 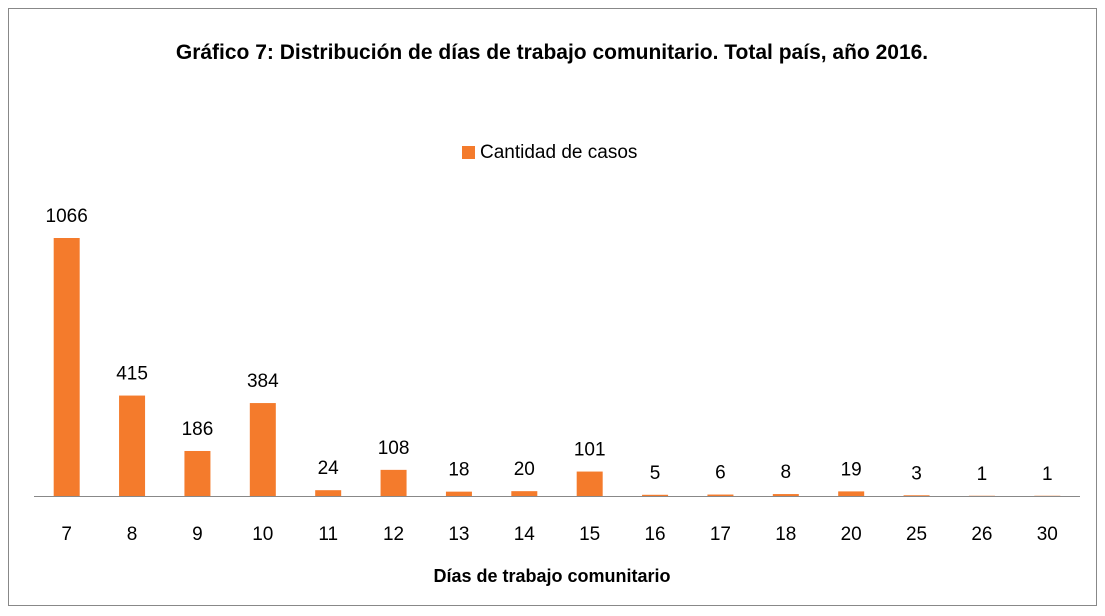 What do you see at coordinates (916, 473) in the screenshot?
I see `data-label: 3` at bounding box center [916, 473].